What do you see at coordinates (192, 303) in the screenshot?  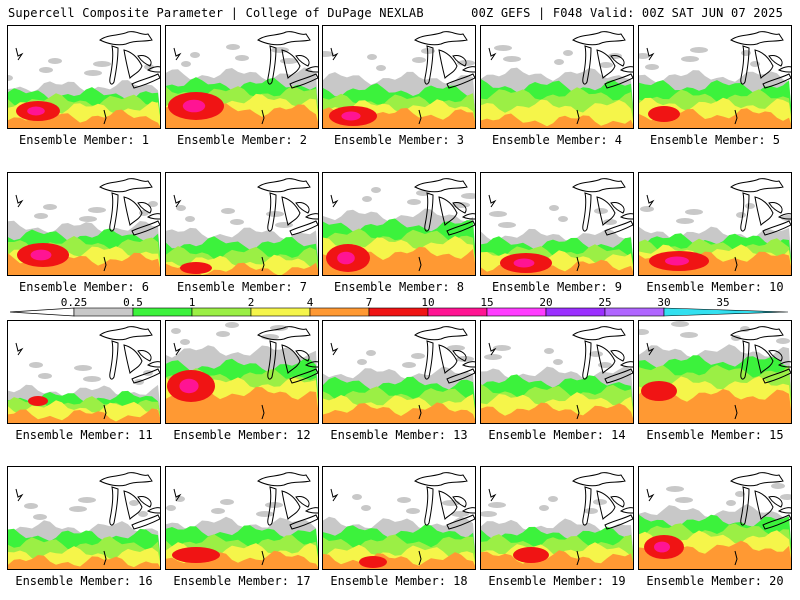 I see `colorbar-tick-label: 1` at bounding box center [192, 303].